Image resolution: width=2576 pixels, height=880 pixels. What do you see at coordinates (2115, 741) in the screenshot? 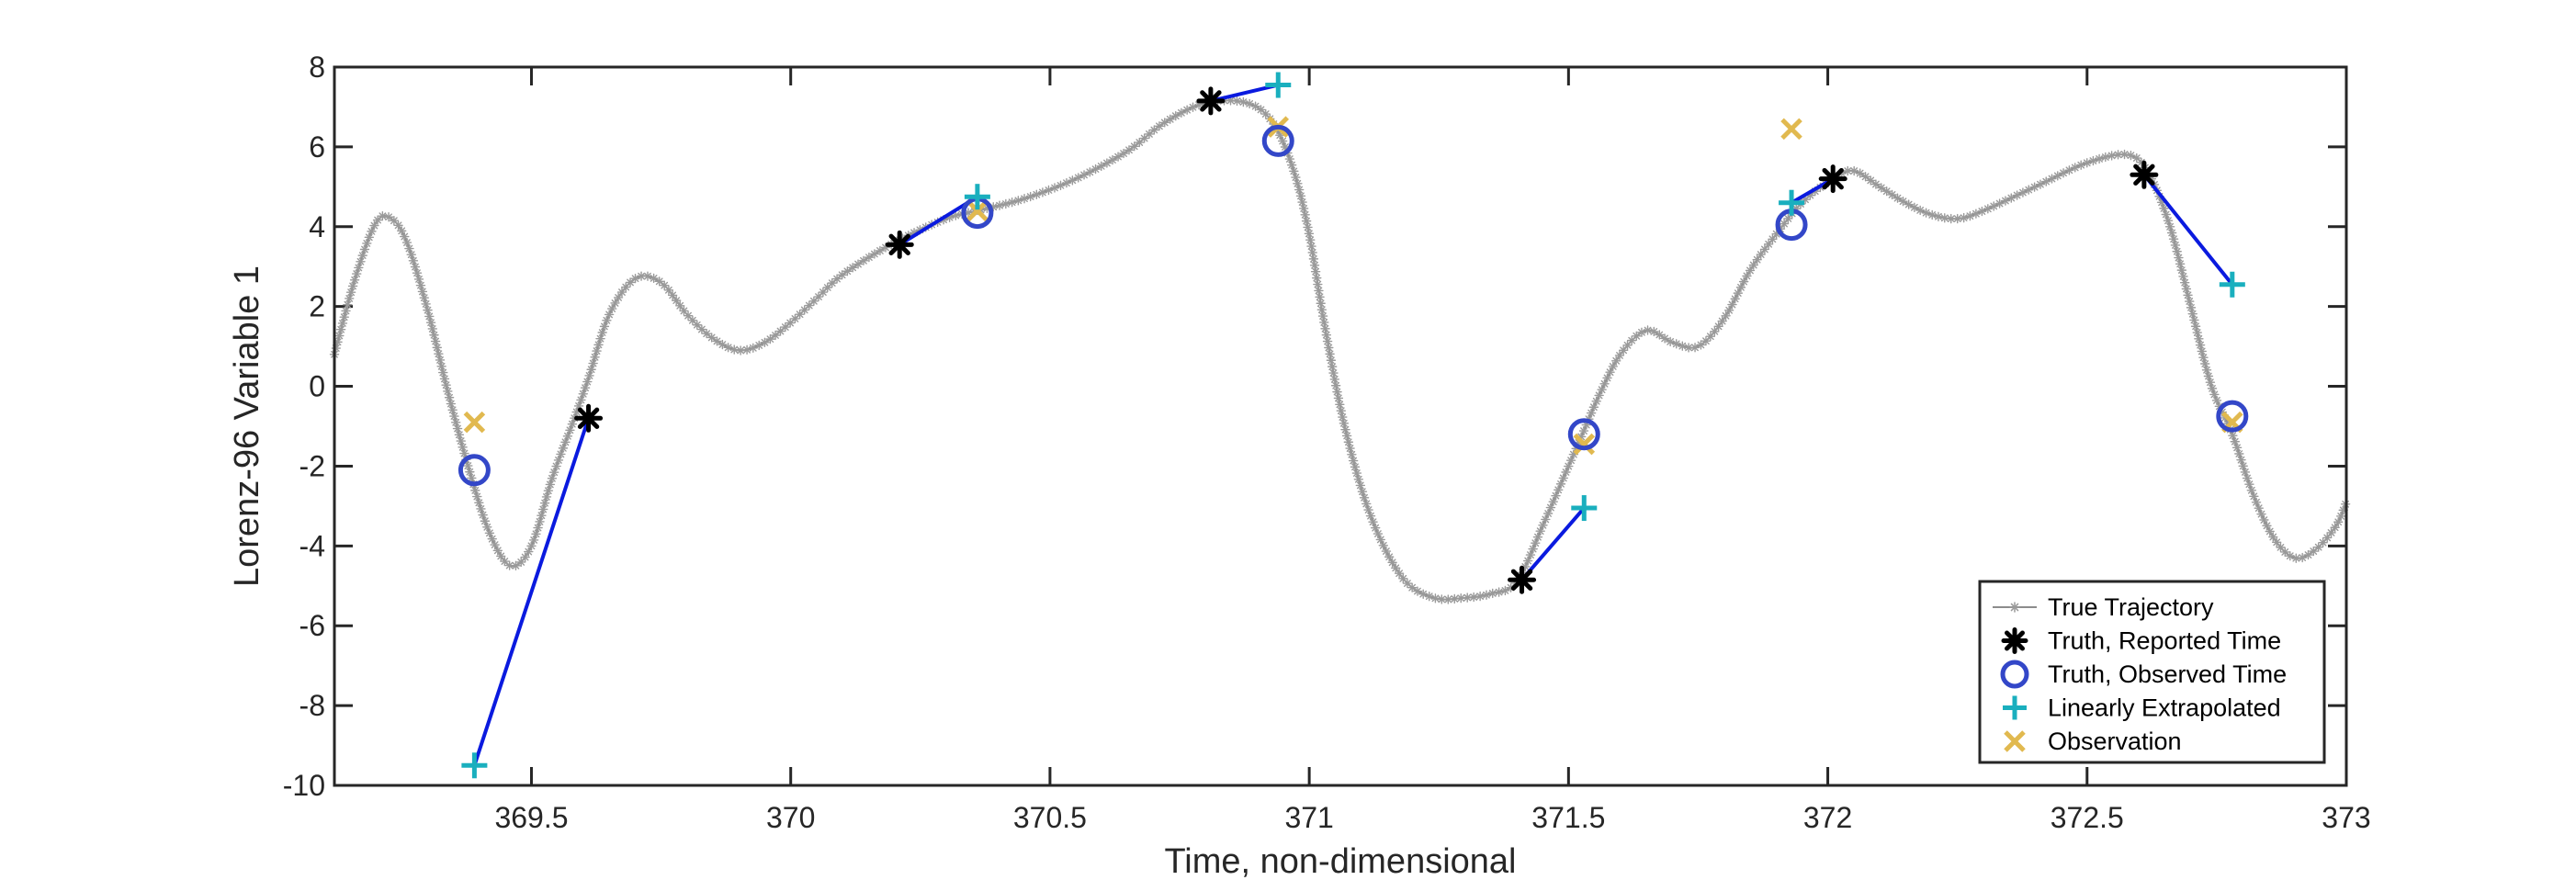
I see `legend-label: Observation` at bounding box center [2115, 741].